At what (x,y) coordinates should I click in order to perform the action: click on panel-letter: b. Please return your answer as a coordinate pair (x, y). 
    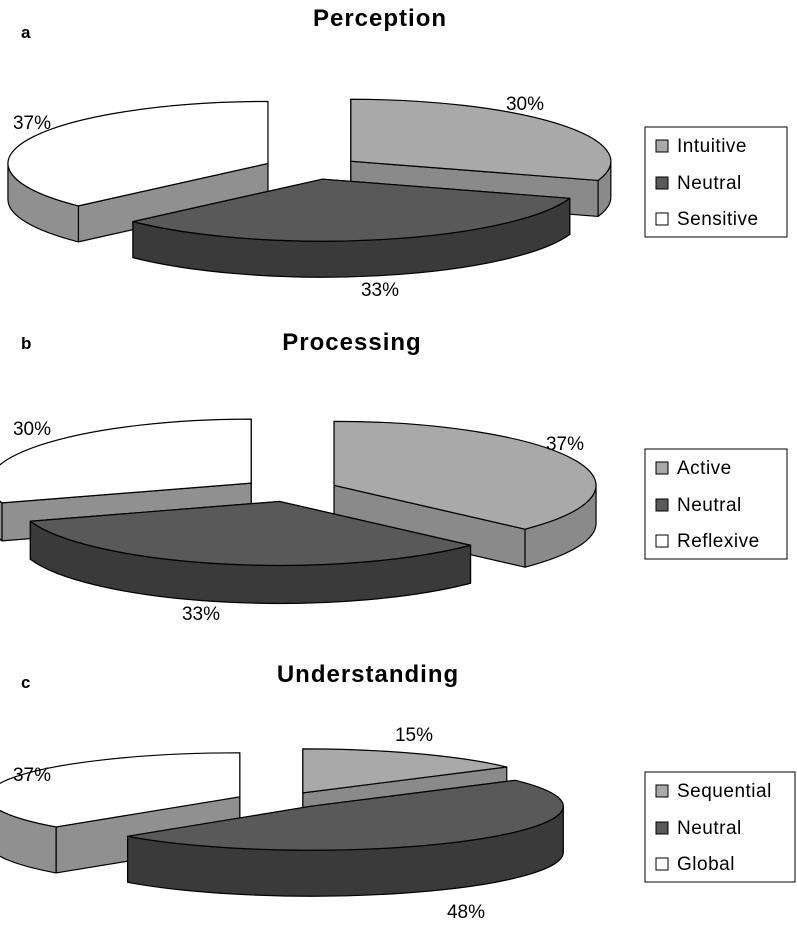
    Looking at the image, I should click on (26, 343).